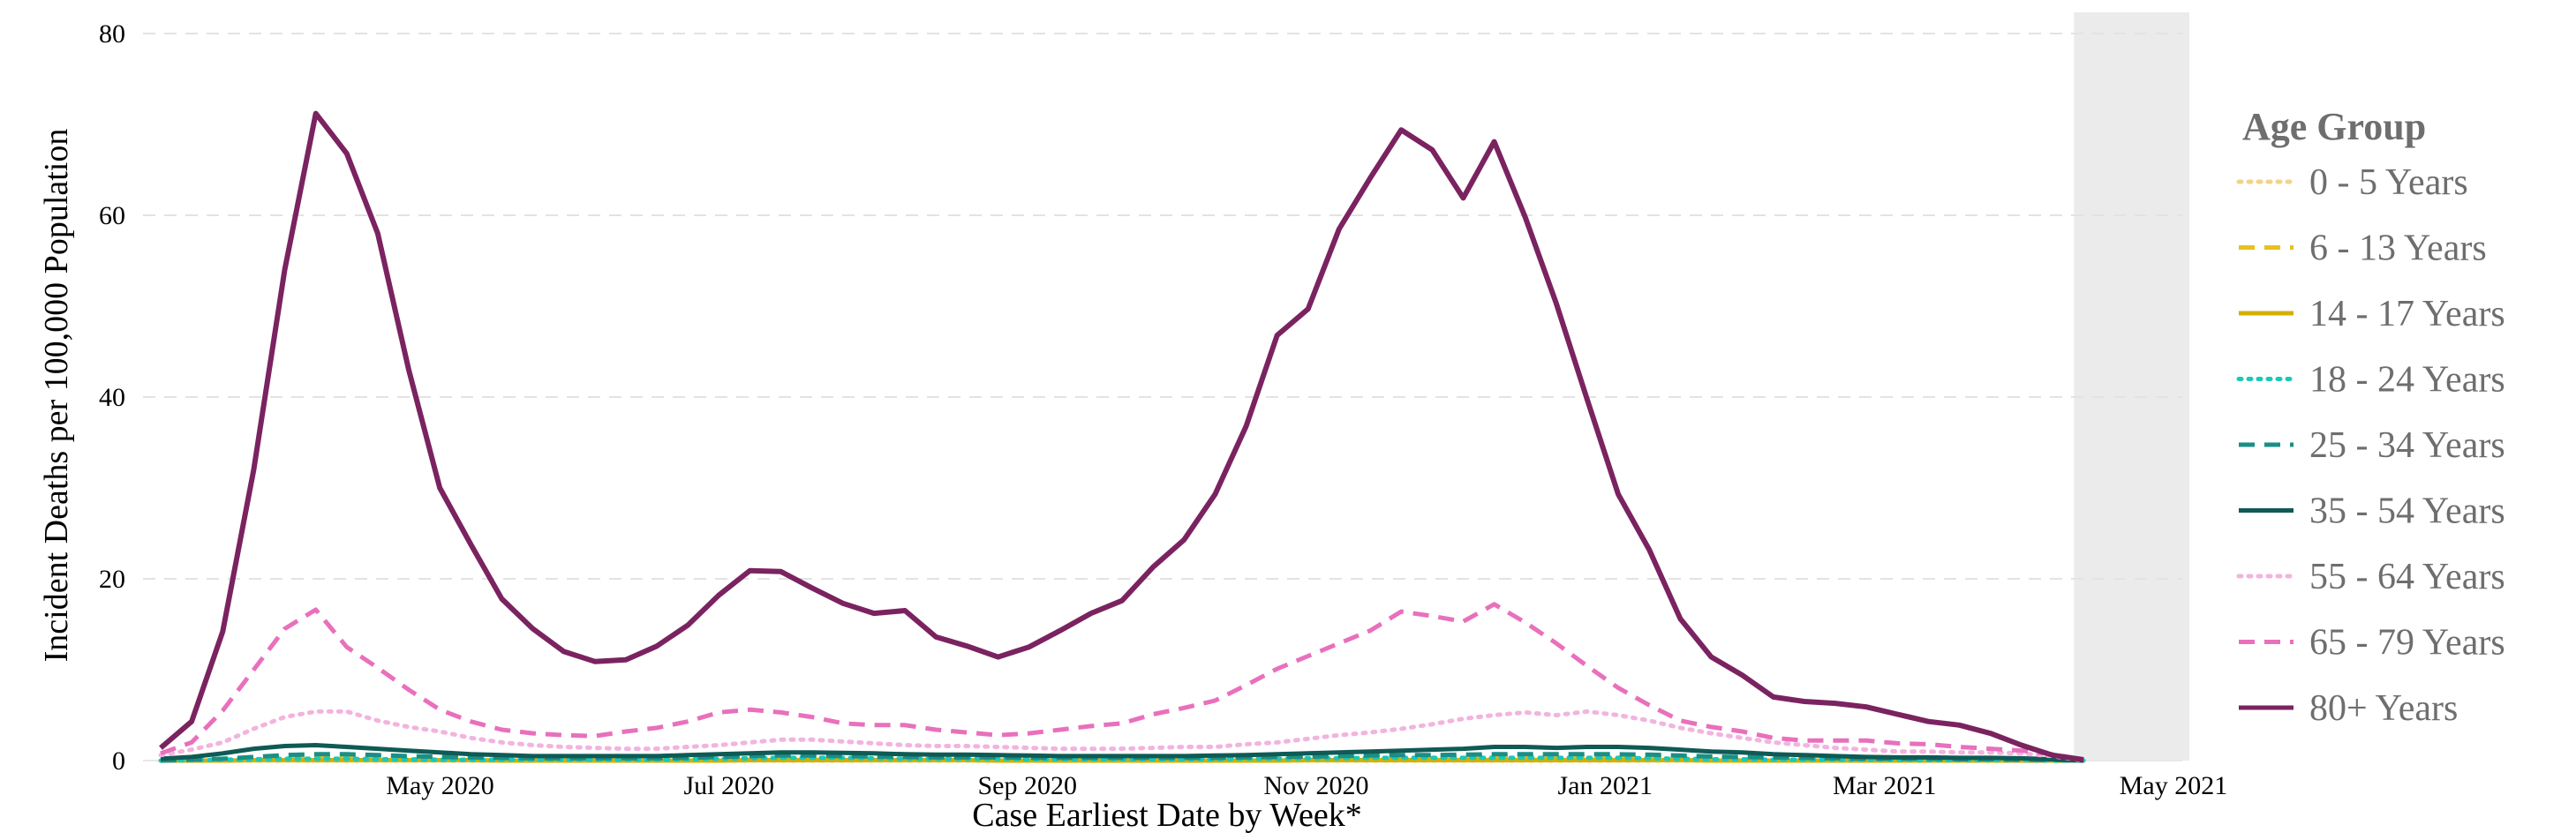 Image resolution: width=2576 pixels, height=840 pixels. I want to click on legend-item: 0 - 5 Years, so click(2352, 182).